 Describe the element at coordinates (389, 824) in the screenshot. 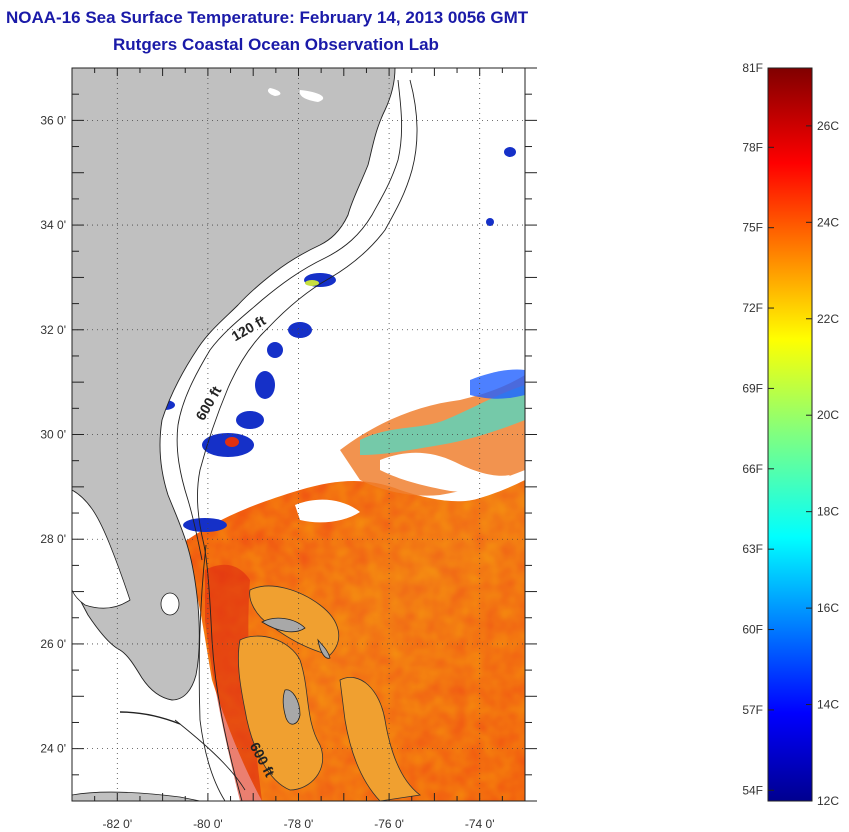

I see `x-tick-label: -76 0'` at that location.